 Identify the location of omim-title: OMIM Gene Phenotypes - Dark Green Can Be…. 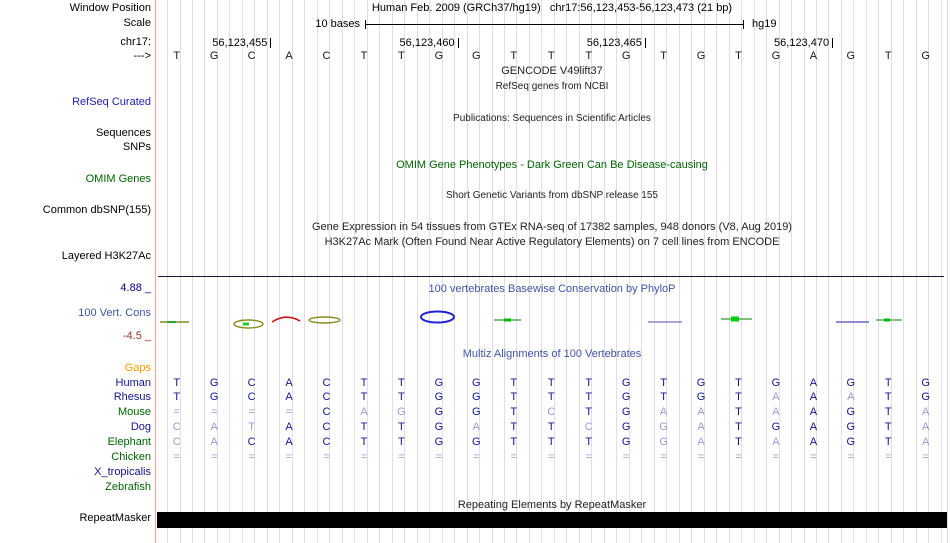
(552, 165).